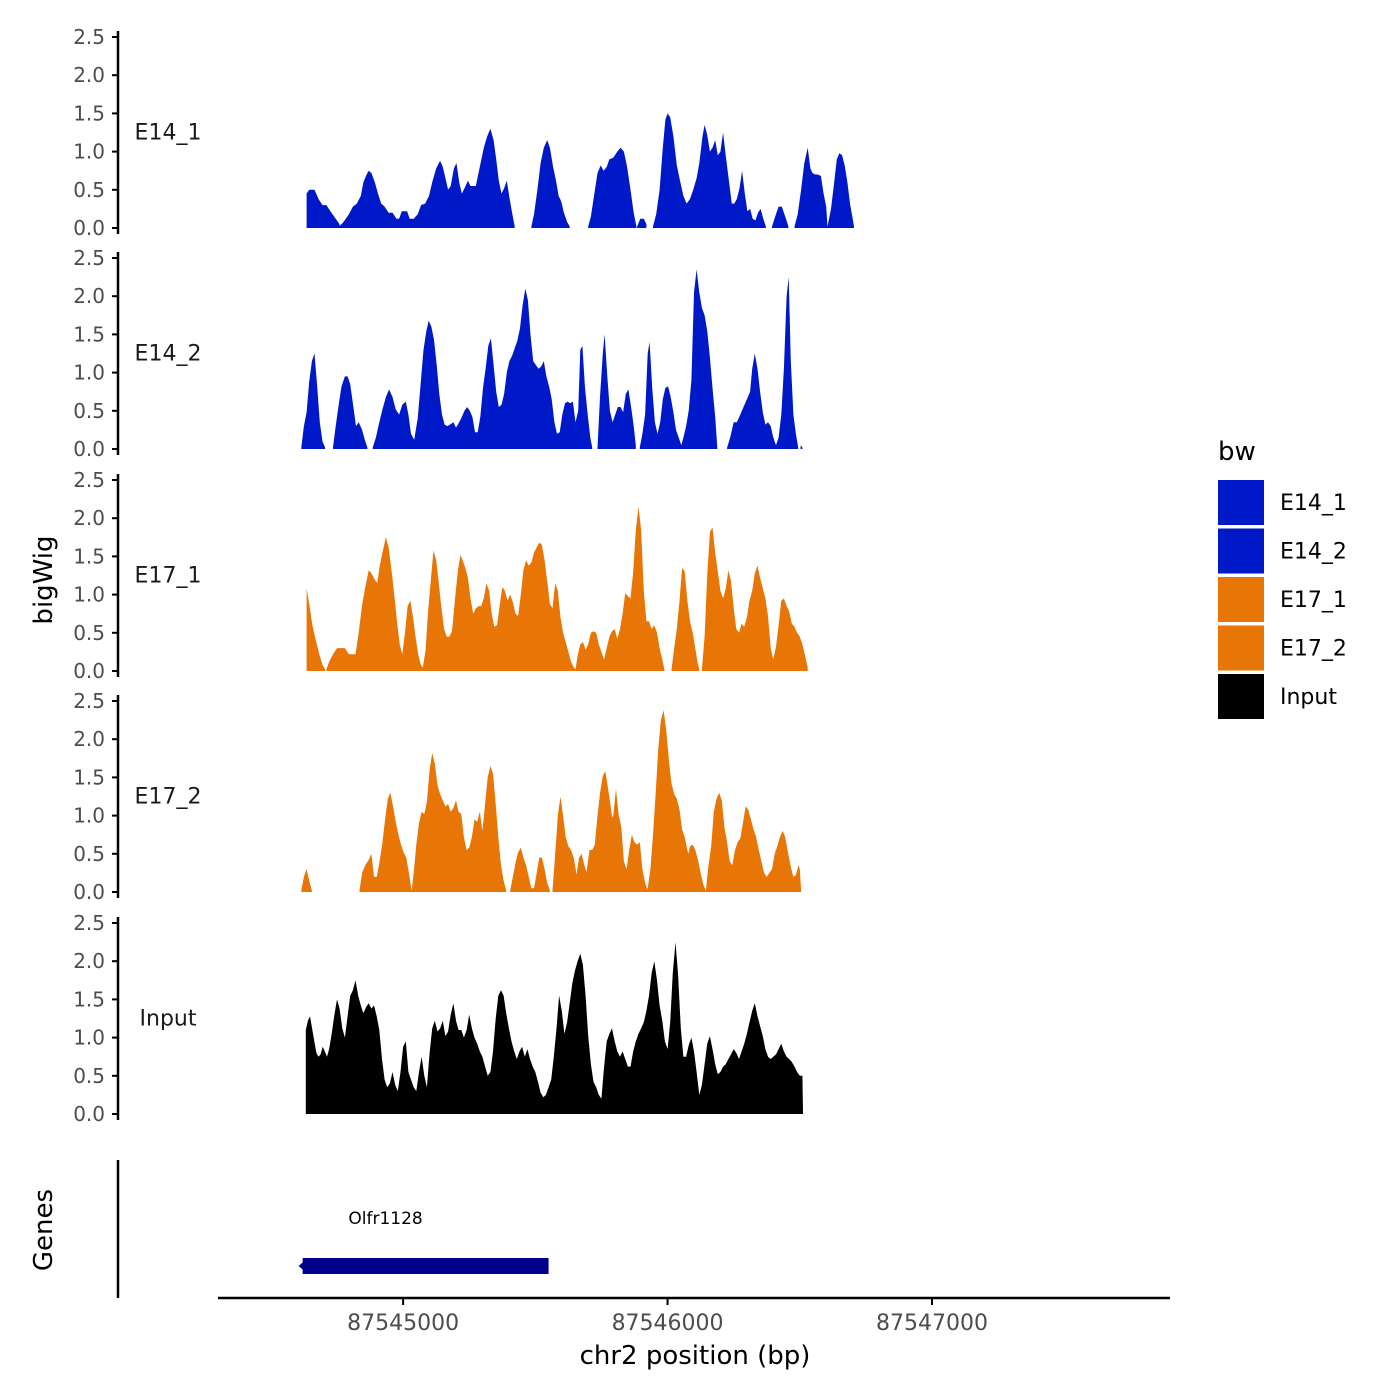  I want to click on legend: bw E14_1 E14_2 E17_1 E17_2 Input, so click(1282, 578).